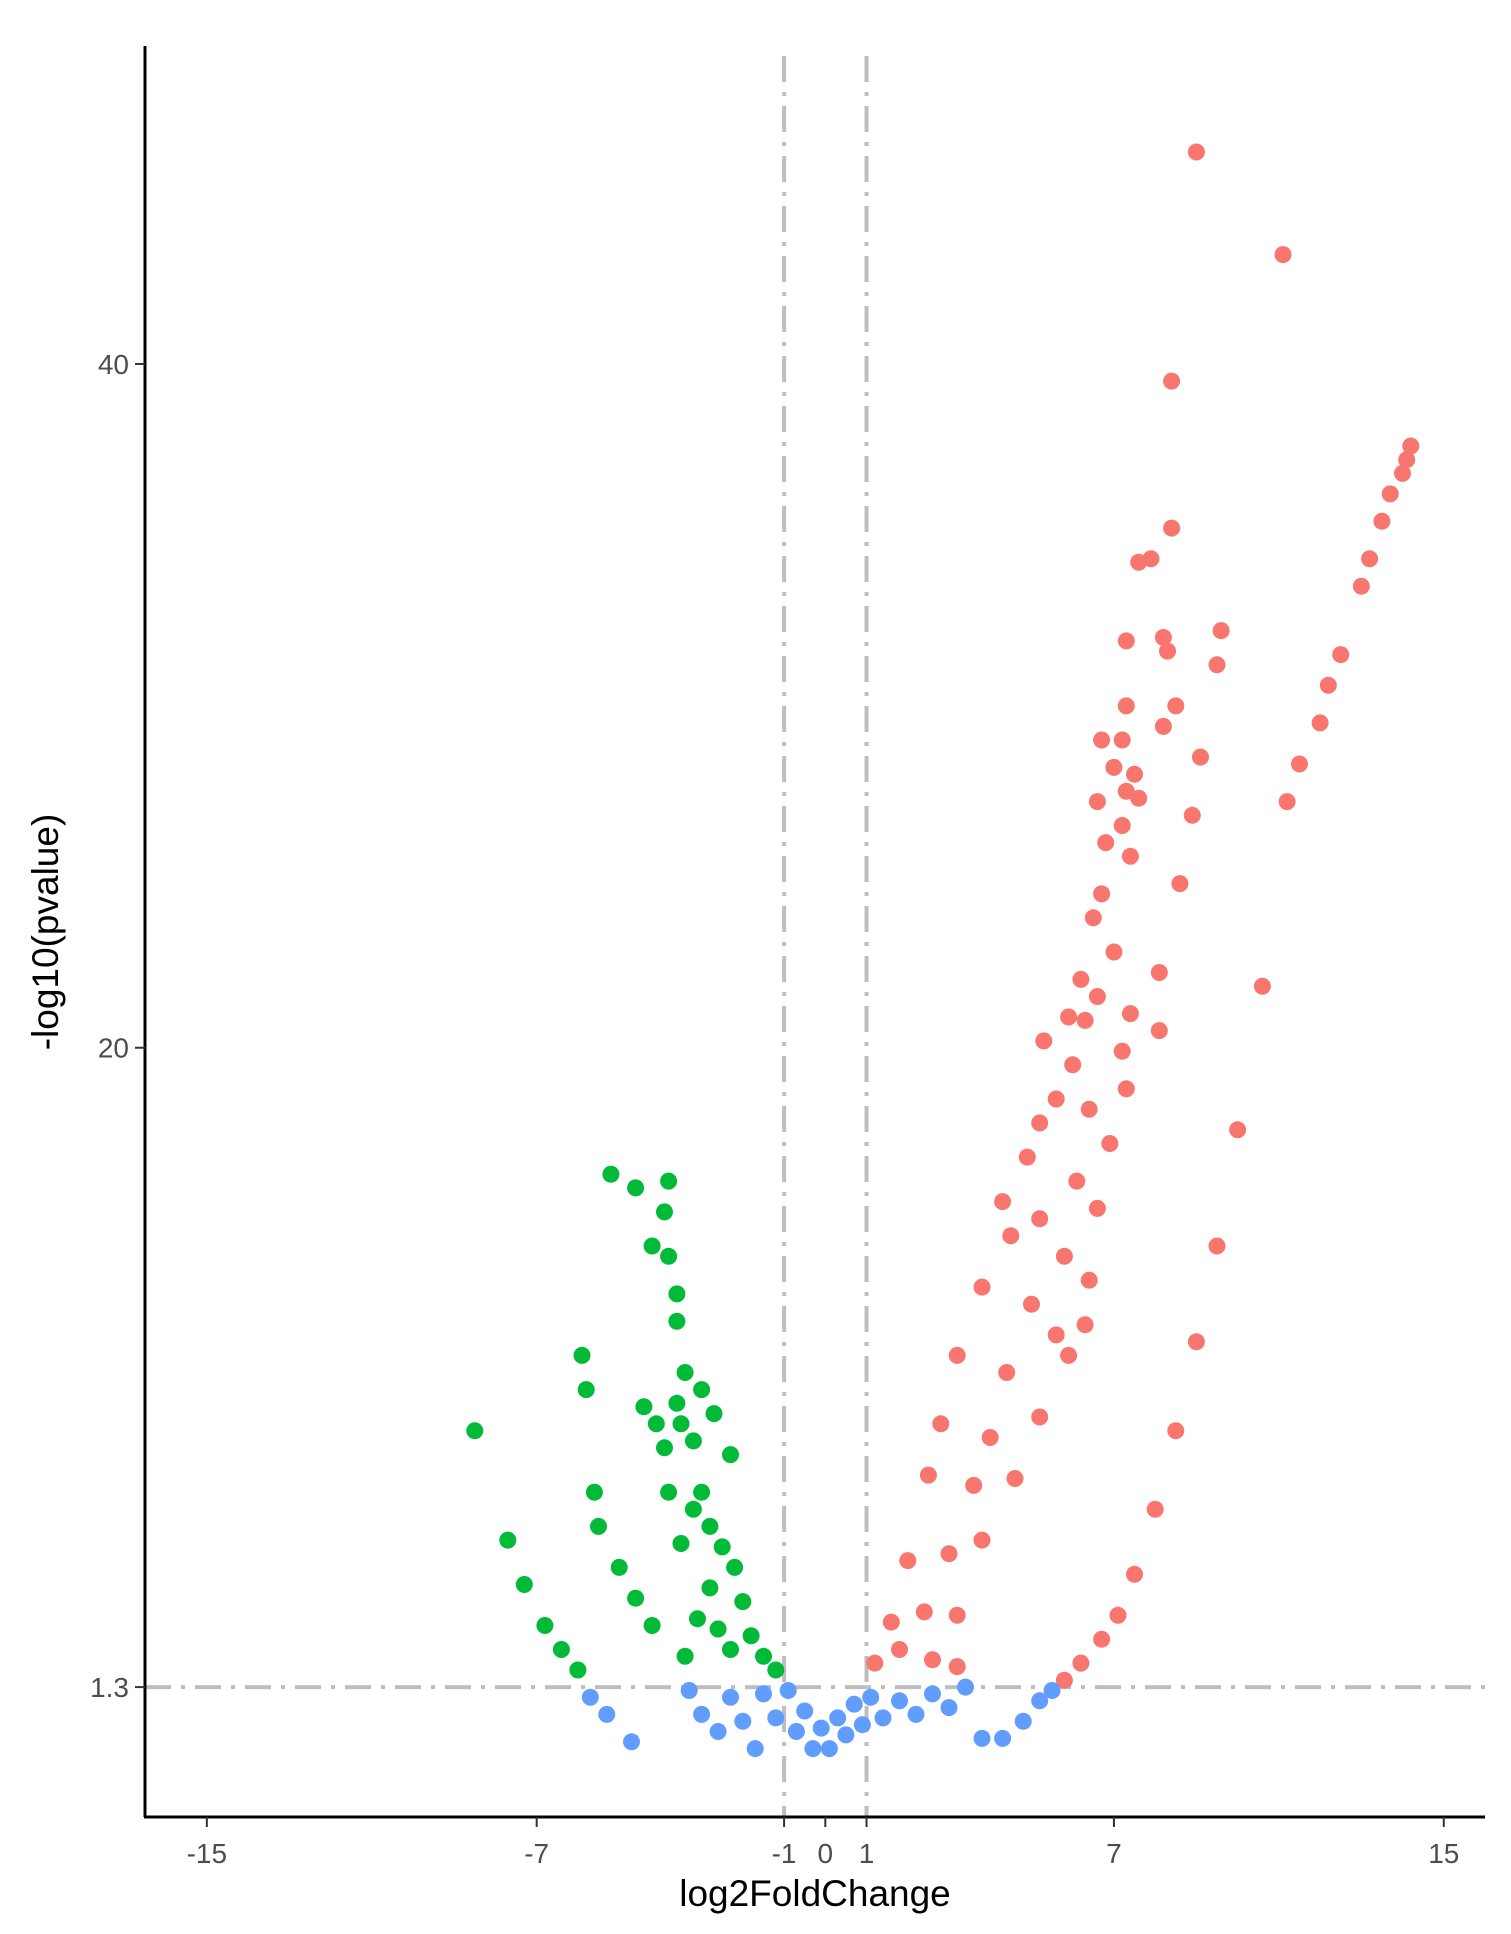 The width and height of the screenshot is (1511, 1934). Describe the element at coordinates (784, 1853) in the screenshot. I see `x-tick-label: -1` at that location.